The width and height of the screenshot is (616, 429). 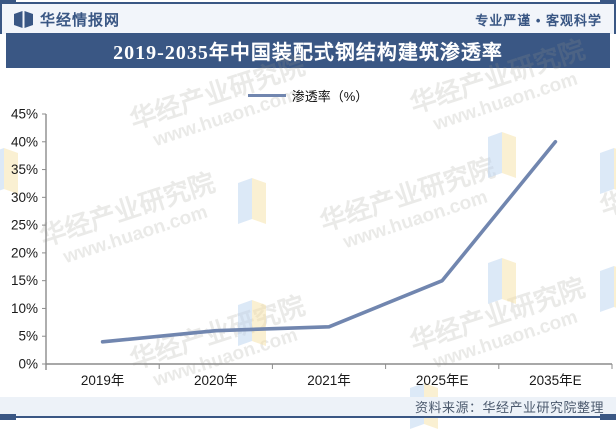 I want to click on x-tick-label: 2019年, so click(x=103, y=380).